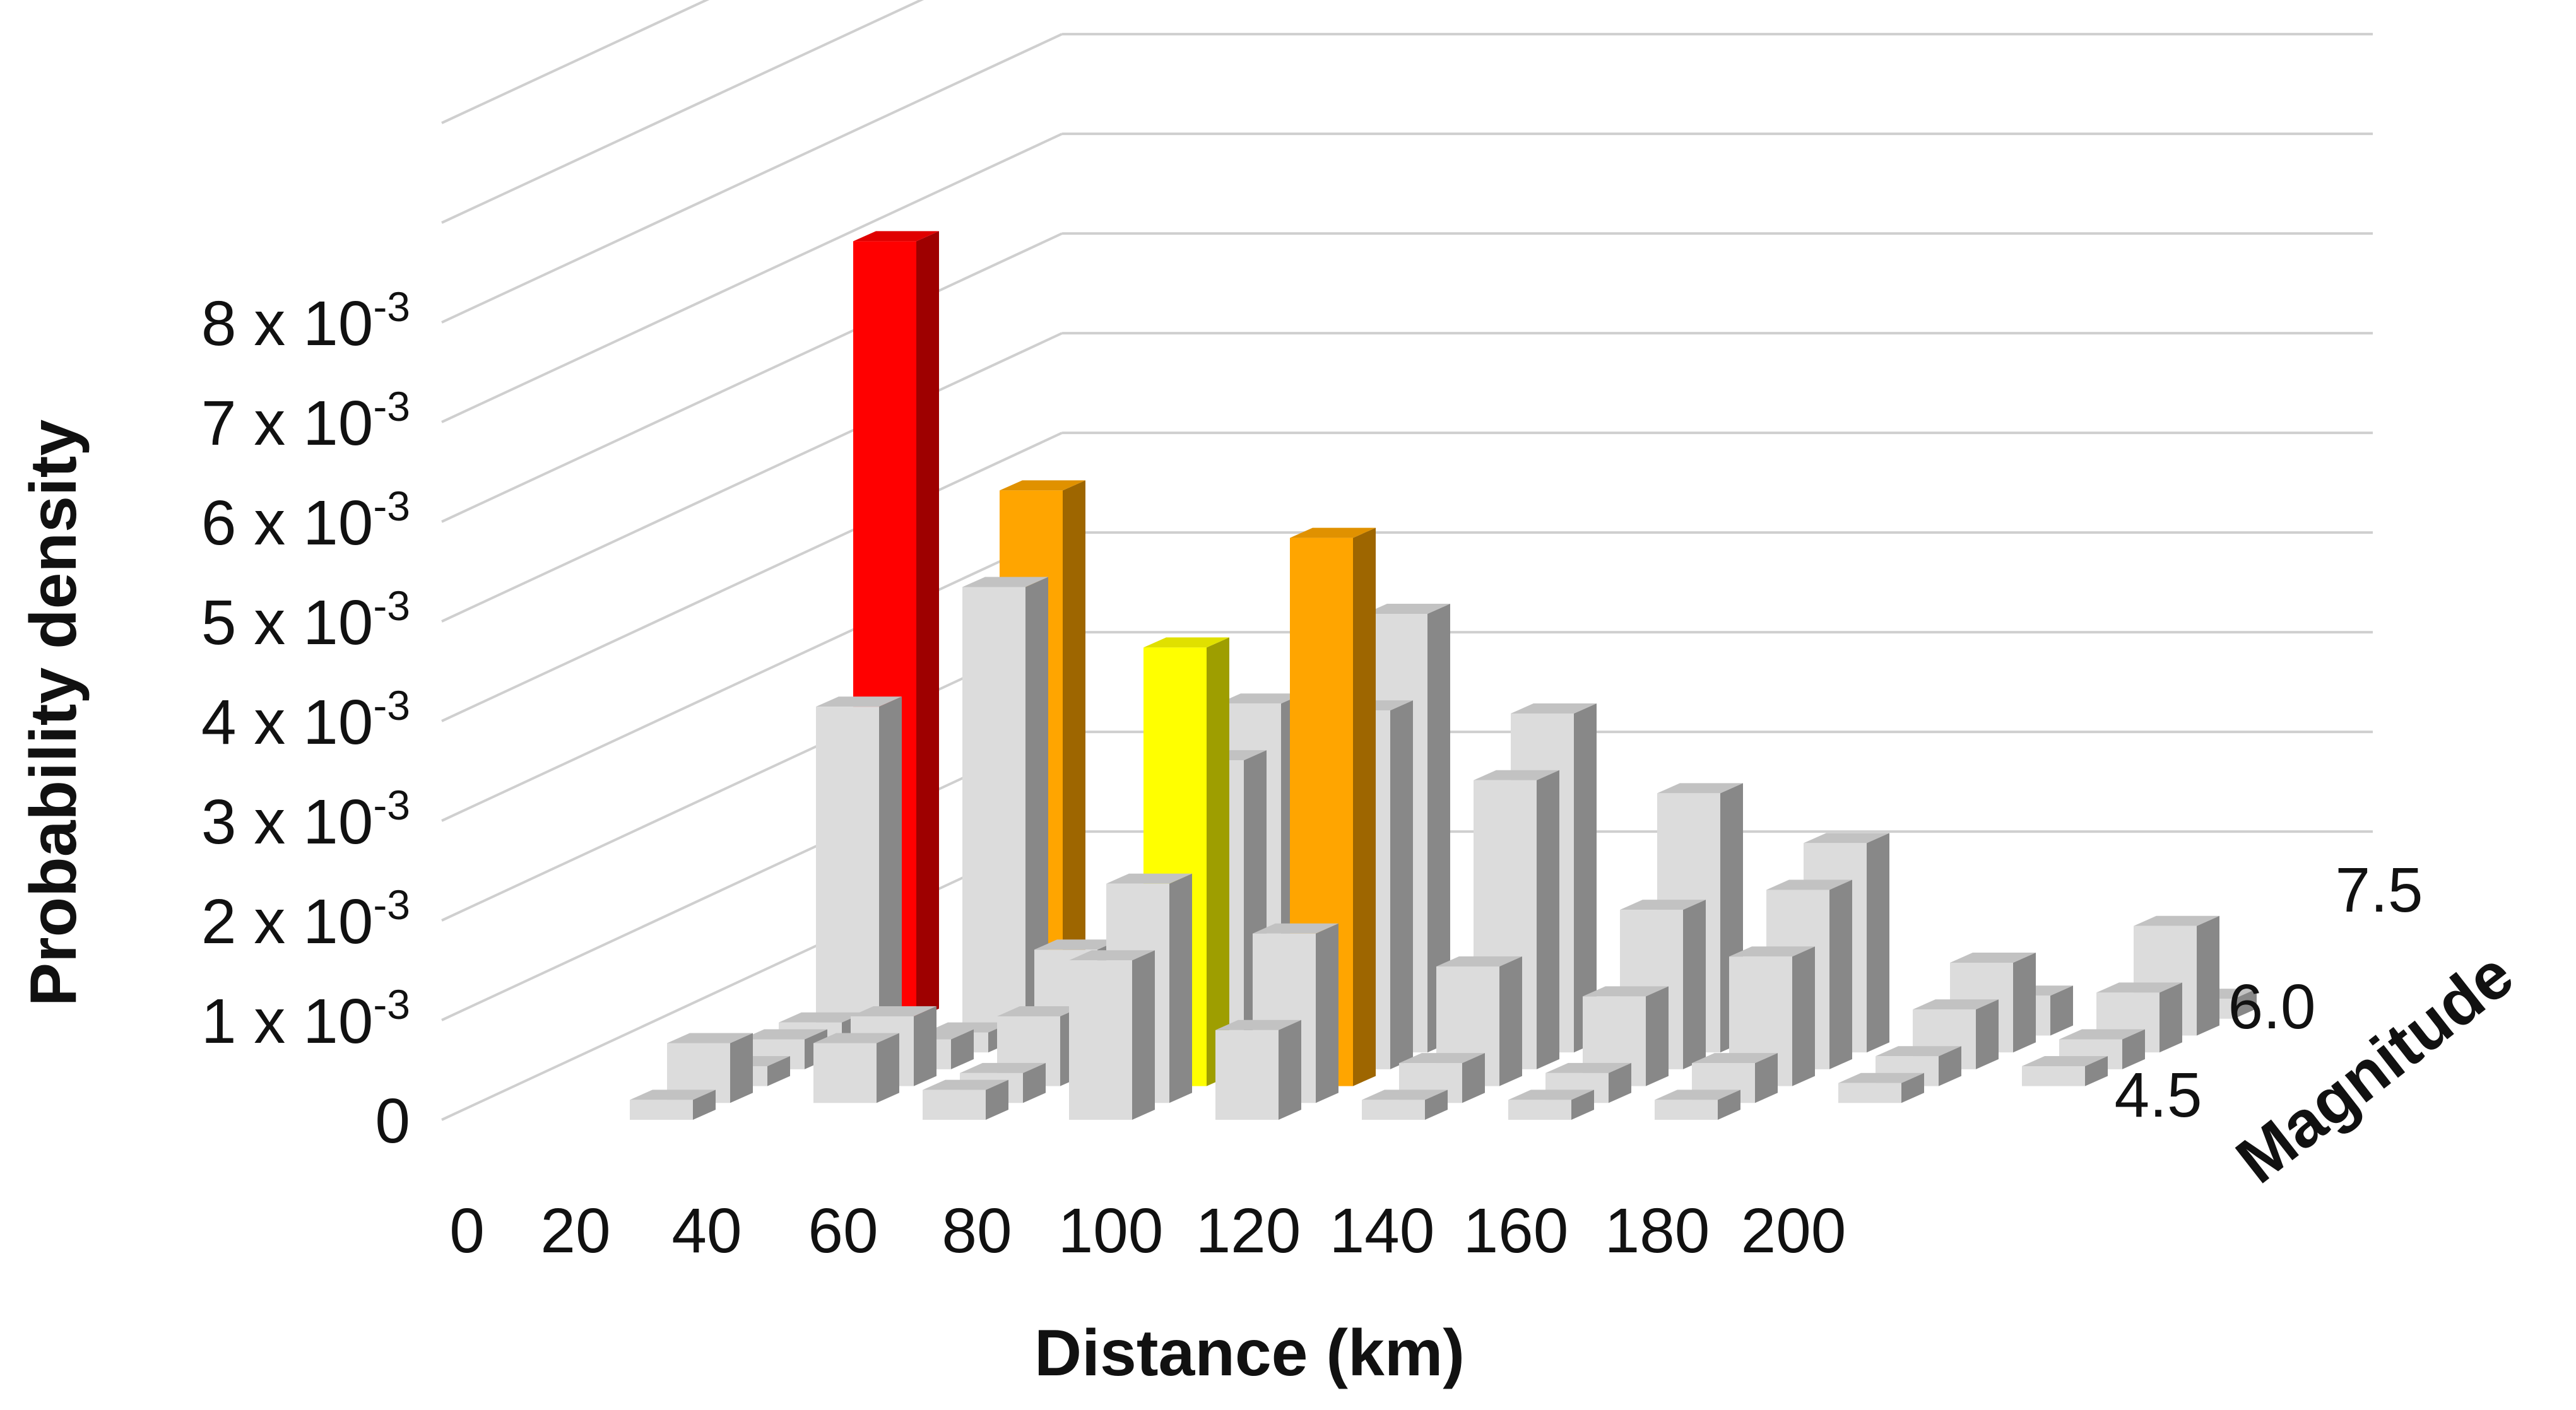 The width and height of the screenshot is (2576, 1410). Describe the element at coordinates (2271, 1007) in the screenshot. I see `z-tick-label: 6.0` at that location.